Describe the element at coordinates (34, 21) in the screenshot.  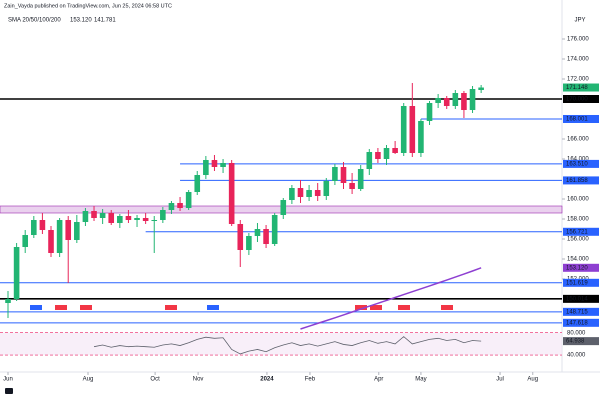
I see `legend-label: SMA 20/50/100/200` at that location.